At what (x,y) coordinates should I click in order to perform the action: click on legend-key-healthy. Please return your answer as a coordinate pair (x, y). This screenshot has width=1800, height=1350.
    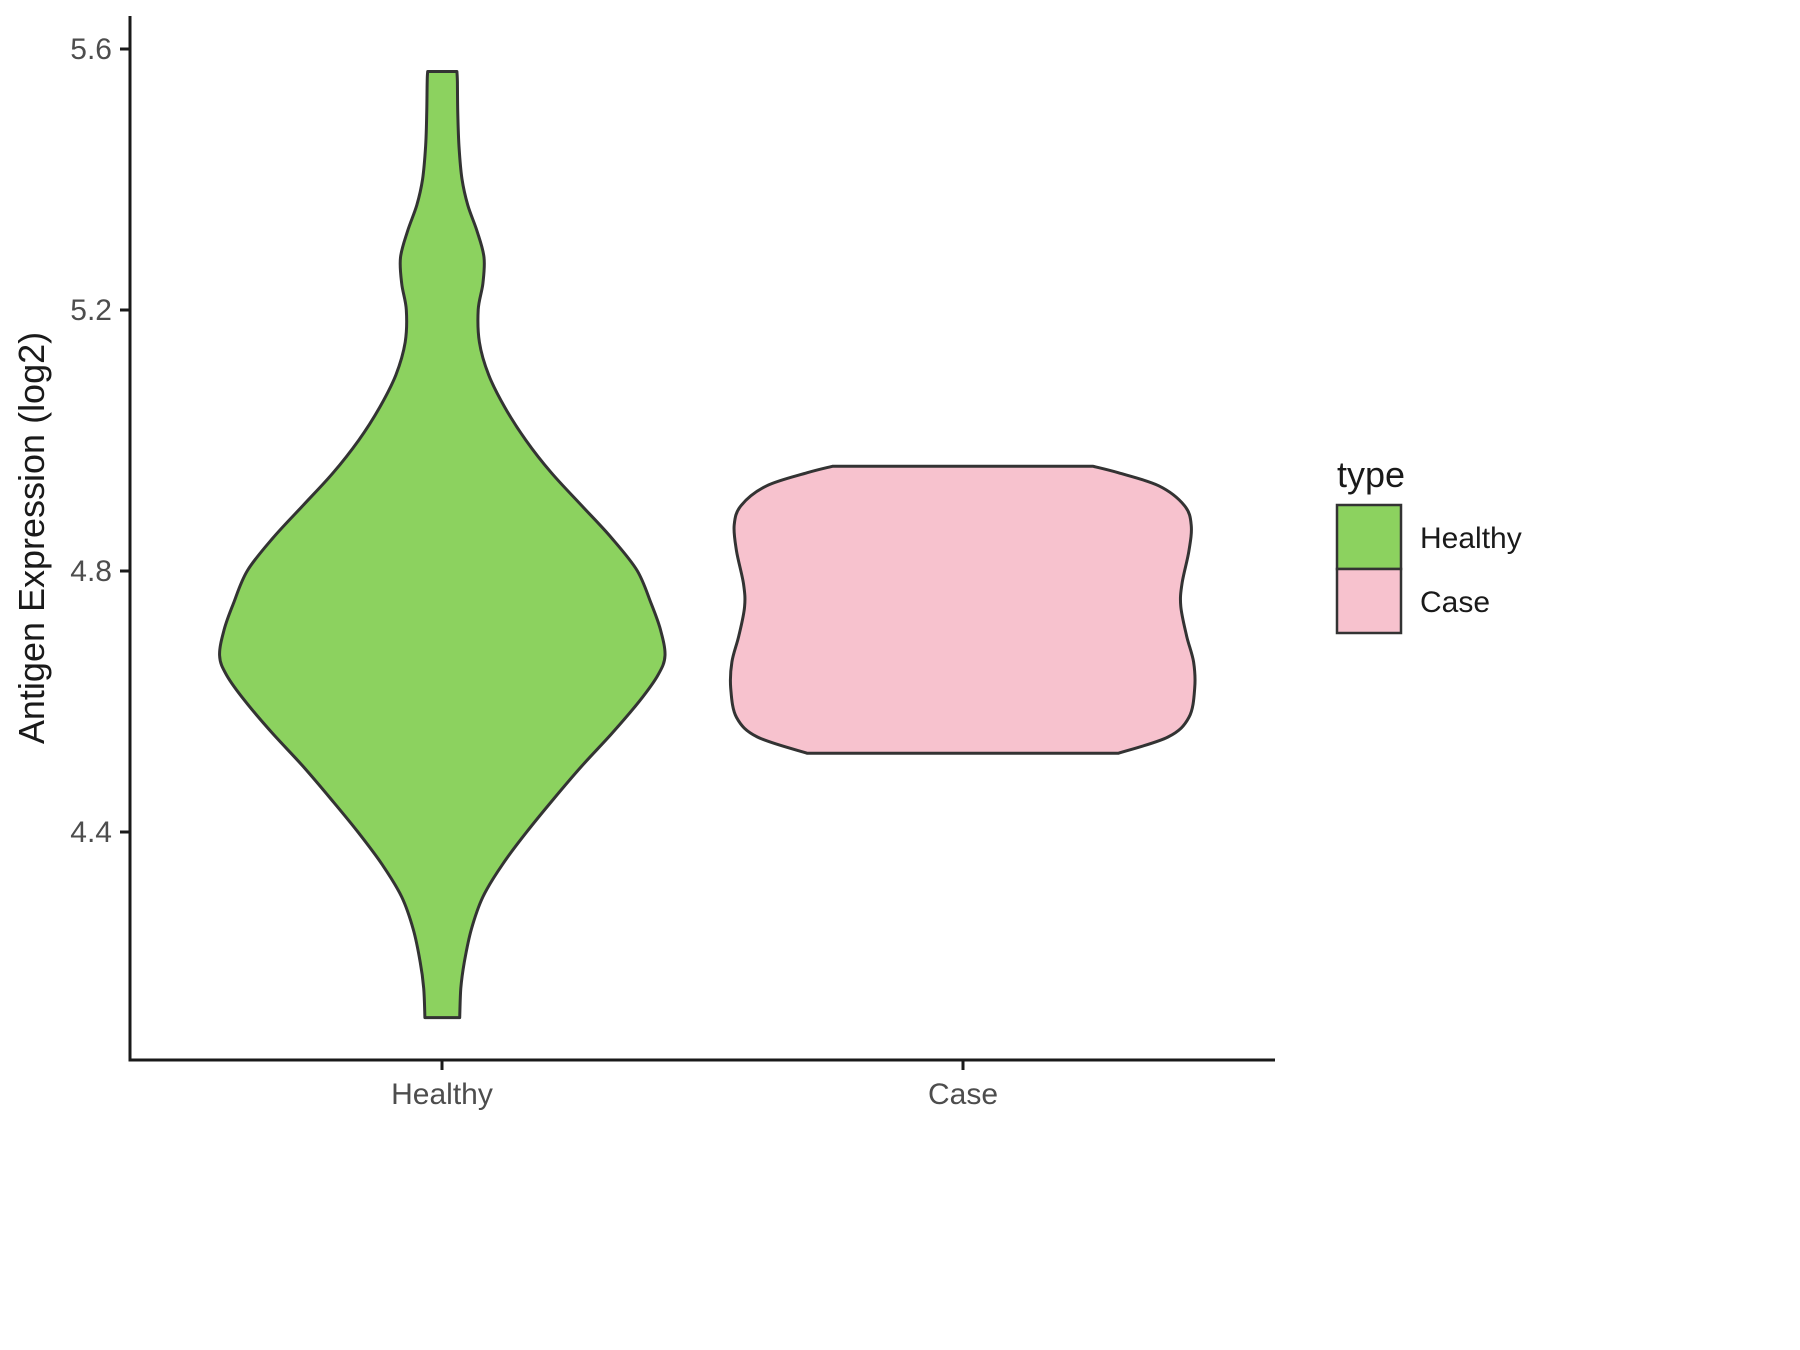
    Looking at the image, I should click on (1369, 537).